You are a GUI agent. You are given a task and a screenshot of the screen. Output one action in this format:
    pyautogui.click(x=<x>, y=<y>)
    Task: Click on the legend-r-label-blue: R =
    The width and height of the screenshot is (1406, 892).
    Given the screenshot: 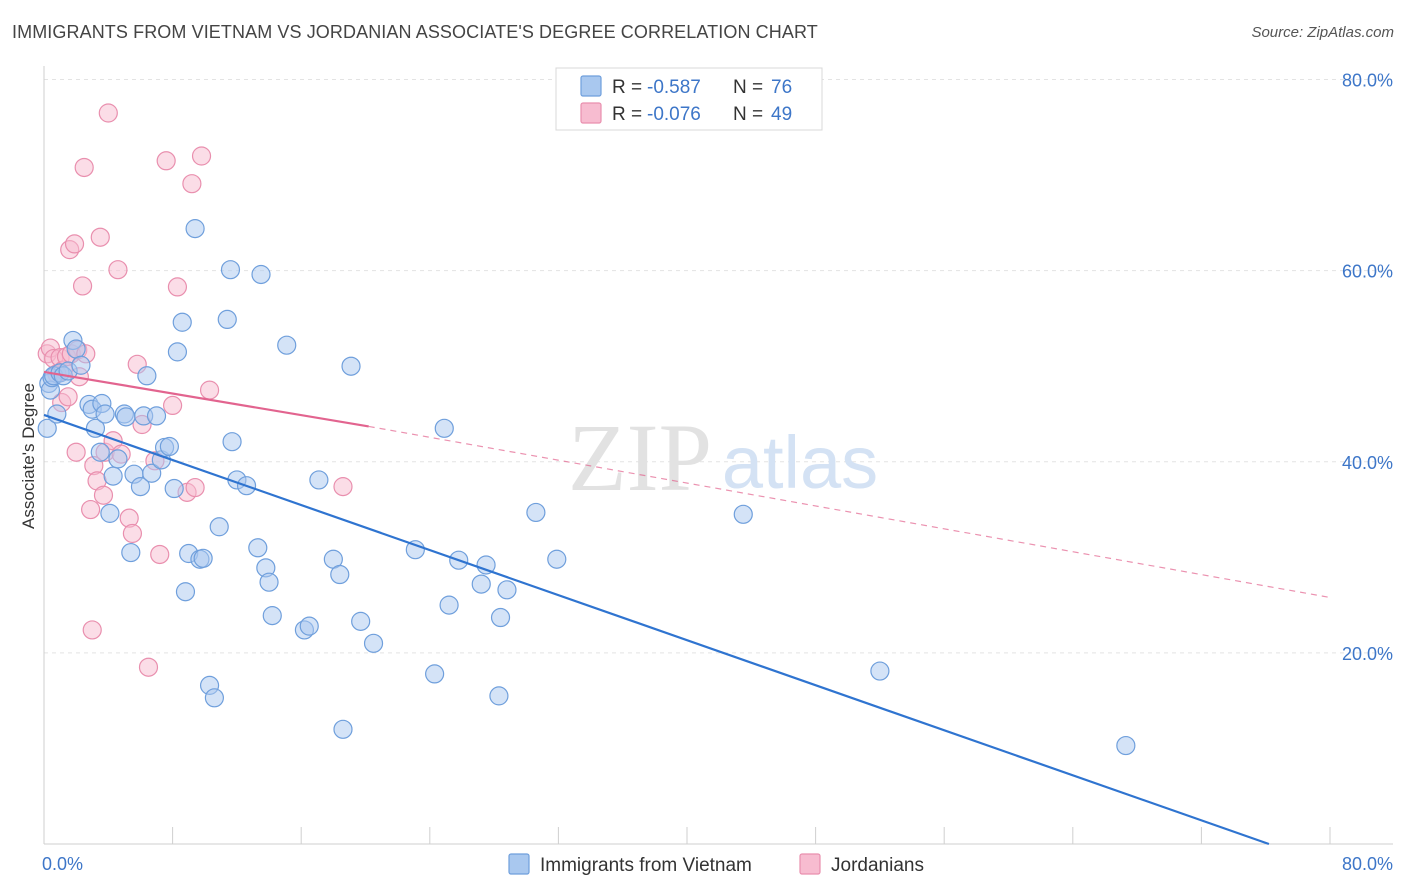 What is the action you would take?
    pyautogui.click(x=627, y=87)
    